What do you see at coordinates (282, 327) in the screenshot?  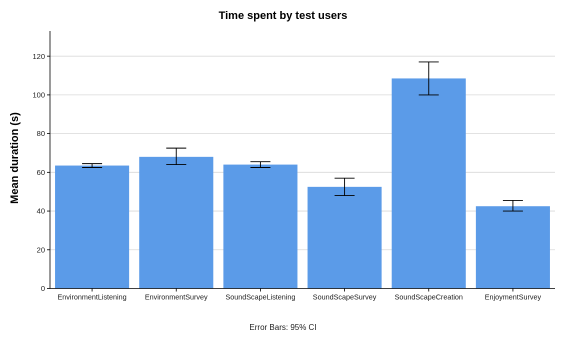 I see `error-bars-note: Error Bars: 95% CI` at bounding box center [282, 327].